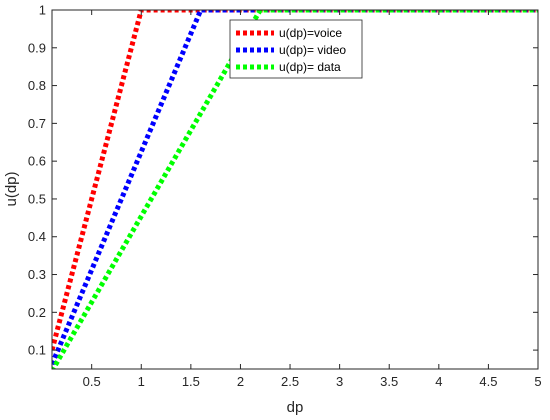 Image resolution: width=550 pixels, height=420 pixels. What do you see at coordinates (42, 10) in the screenshot?
I see `y-tick-label: 1` at bounding box center [42, 10].